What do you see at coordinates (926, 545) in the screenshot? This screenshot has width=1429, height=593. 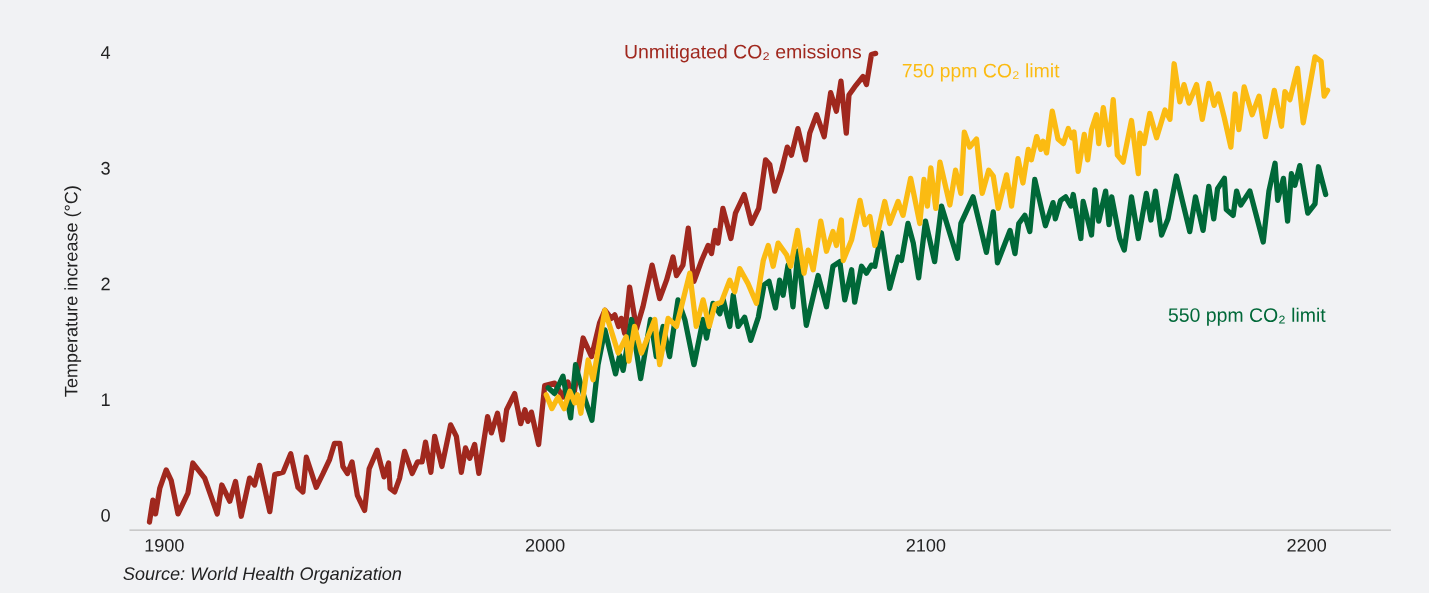 I see `x-tick-label: 2100` at bounding box center [926, 545].